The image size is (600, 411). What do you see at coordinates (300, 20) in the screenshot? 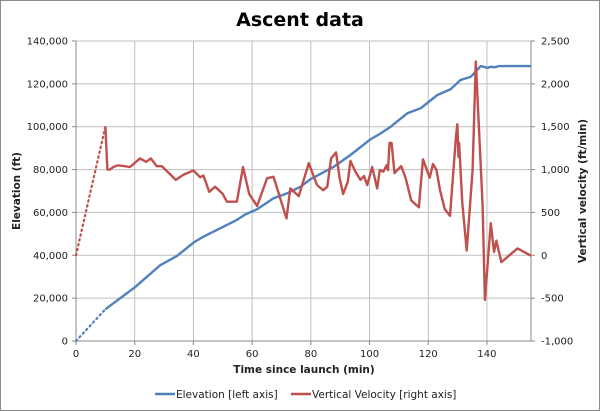
I see `chart-title: Ascent data` at bounding box center [300, 20].